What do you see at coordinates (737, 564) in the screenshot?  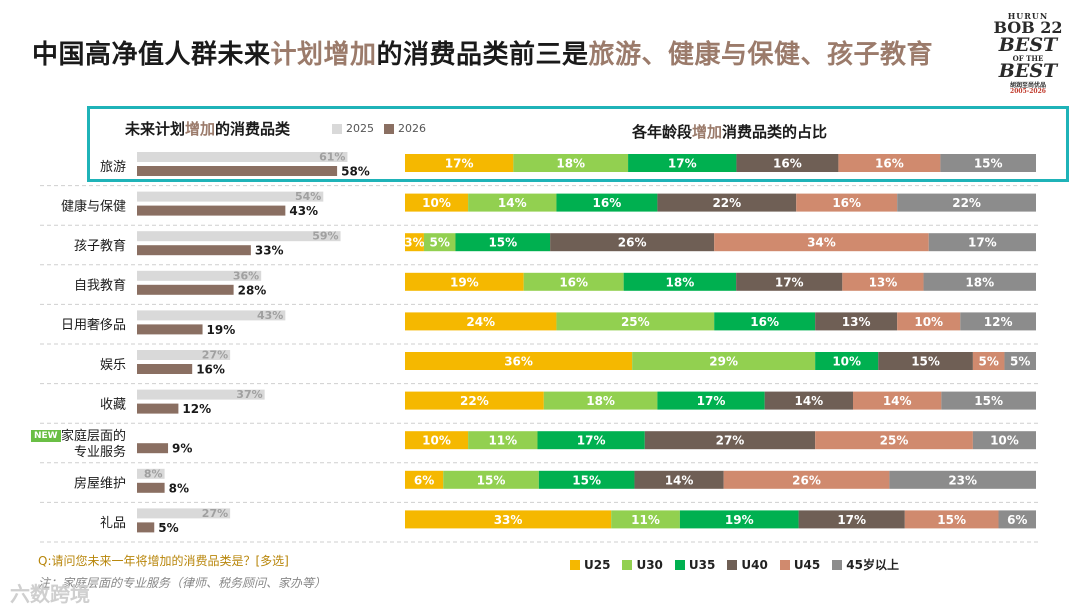 I see `age-legend: U25 U30 U35 U40 U45 45岁以上` at bounding box center [737, 564].